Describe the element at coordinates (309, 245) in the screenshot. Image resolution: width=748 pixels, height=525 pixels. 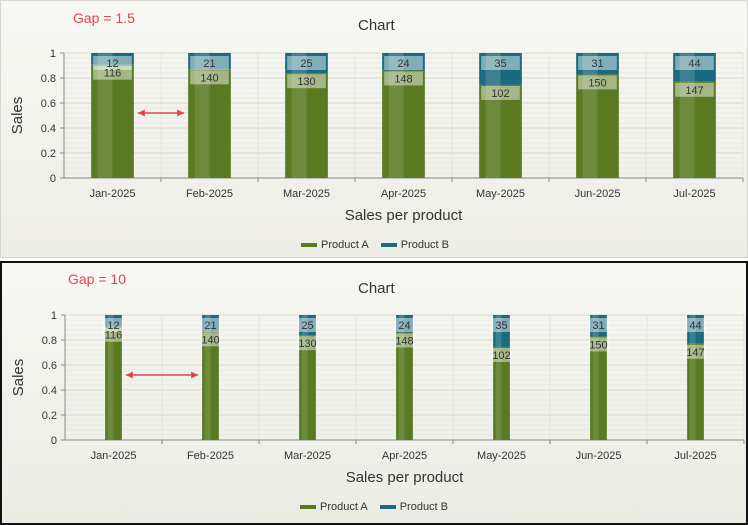
I see `legend-swatch-product-a` at that location.